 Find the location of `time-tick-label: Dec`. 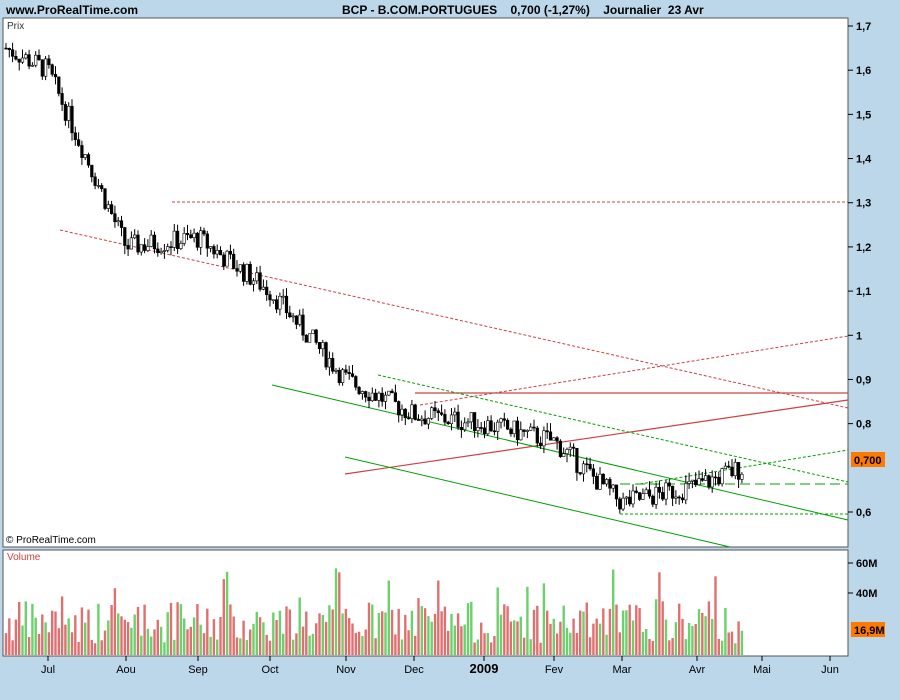

time-tick-label: Dec is located at coordinates (414, 670).